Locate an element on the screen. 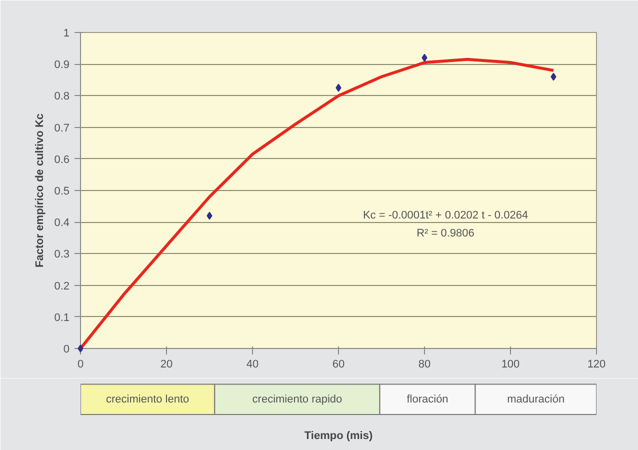 This screenshot has height=450, width=638. x-tick-label: 20 is located at coordinates (166, 364).